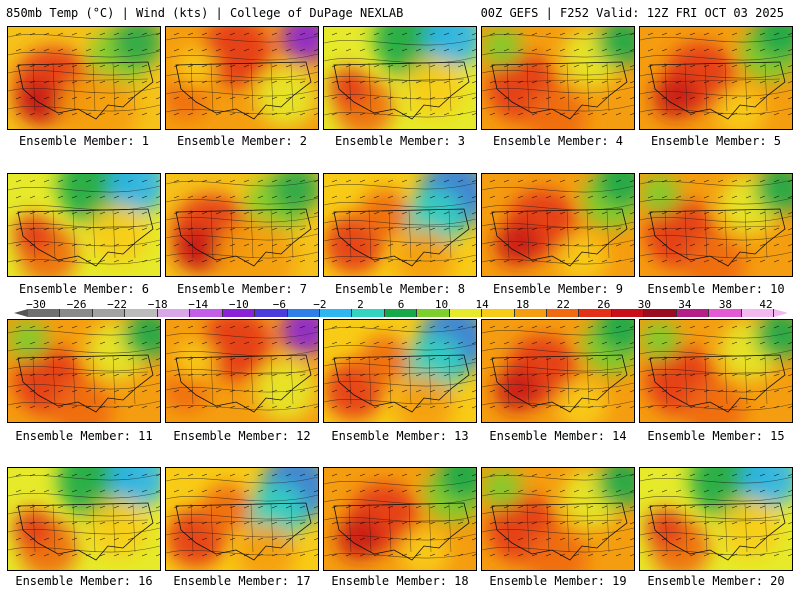 This screenshot has height=600, width=800. Describe the element at coordinates (644, 304) in the screenshot. I see `colorbar-tick-label: 30` at that location.